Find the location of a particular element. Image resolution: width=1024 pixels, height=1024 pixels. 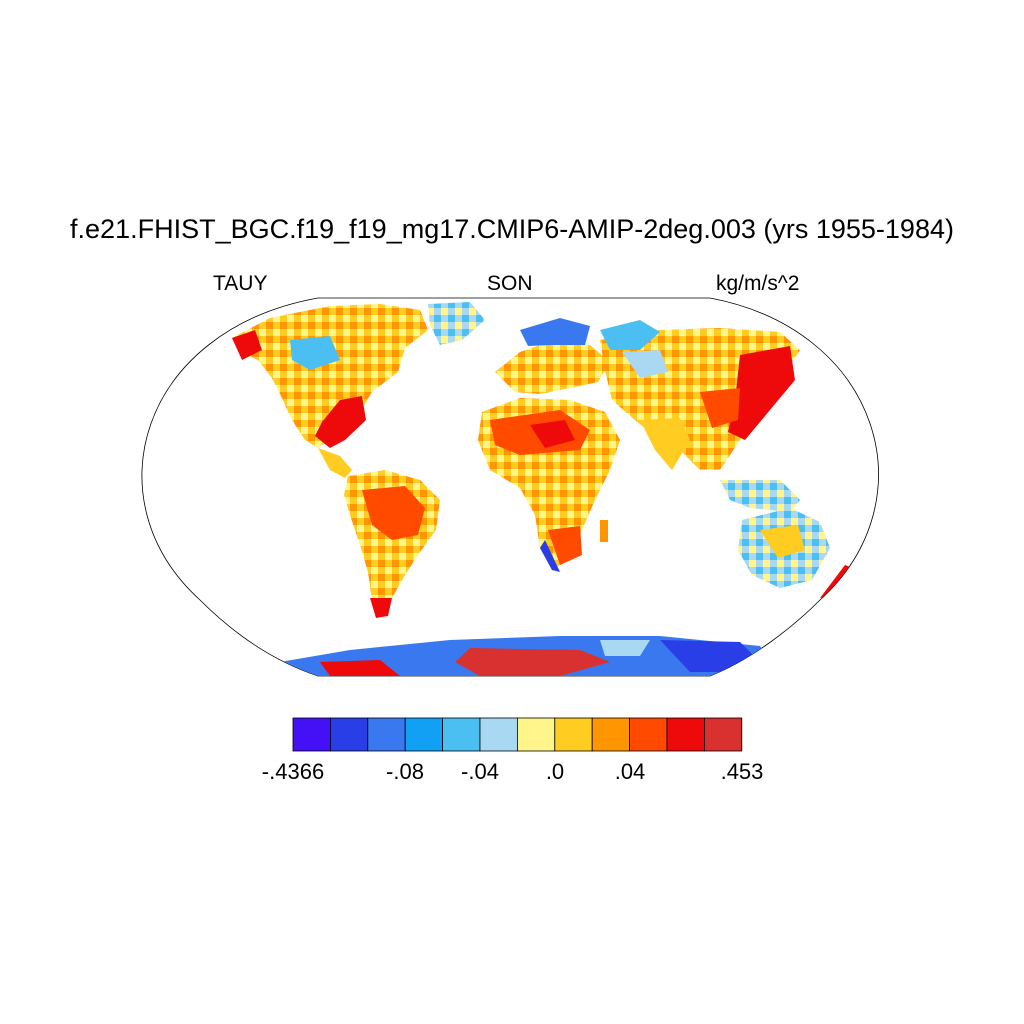

china-red is located at coordinates (720, 408).